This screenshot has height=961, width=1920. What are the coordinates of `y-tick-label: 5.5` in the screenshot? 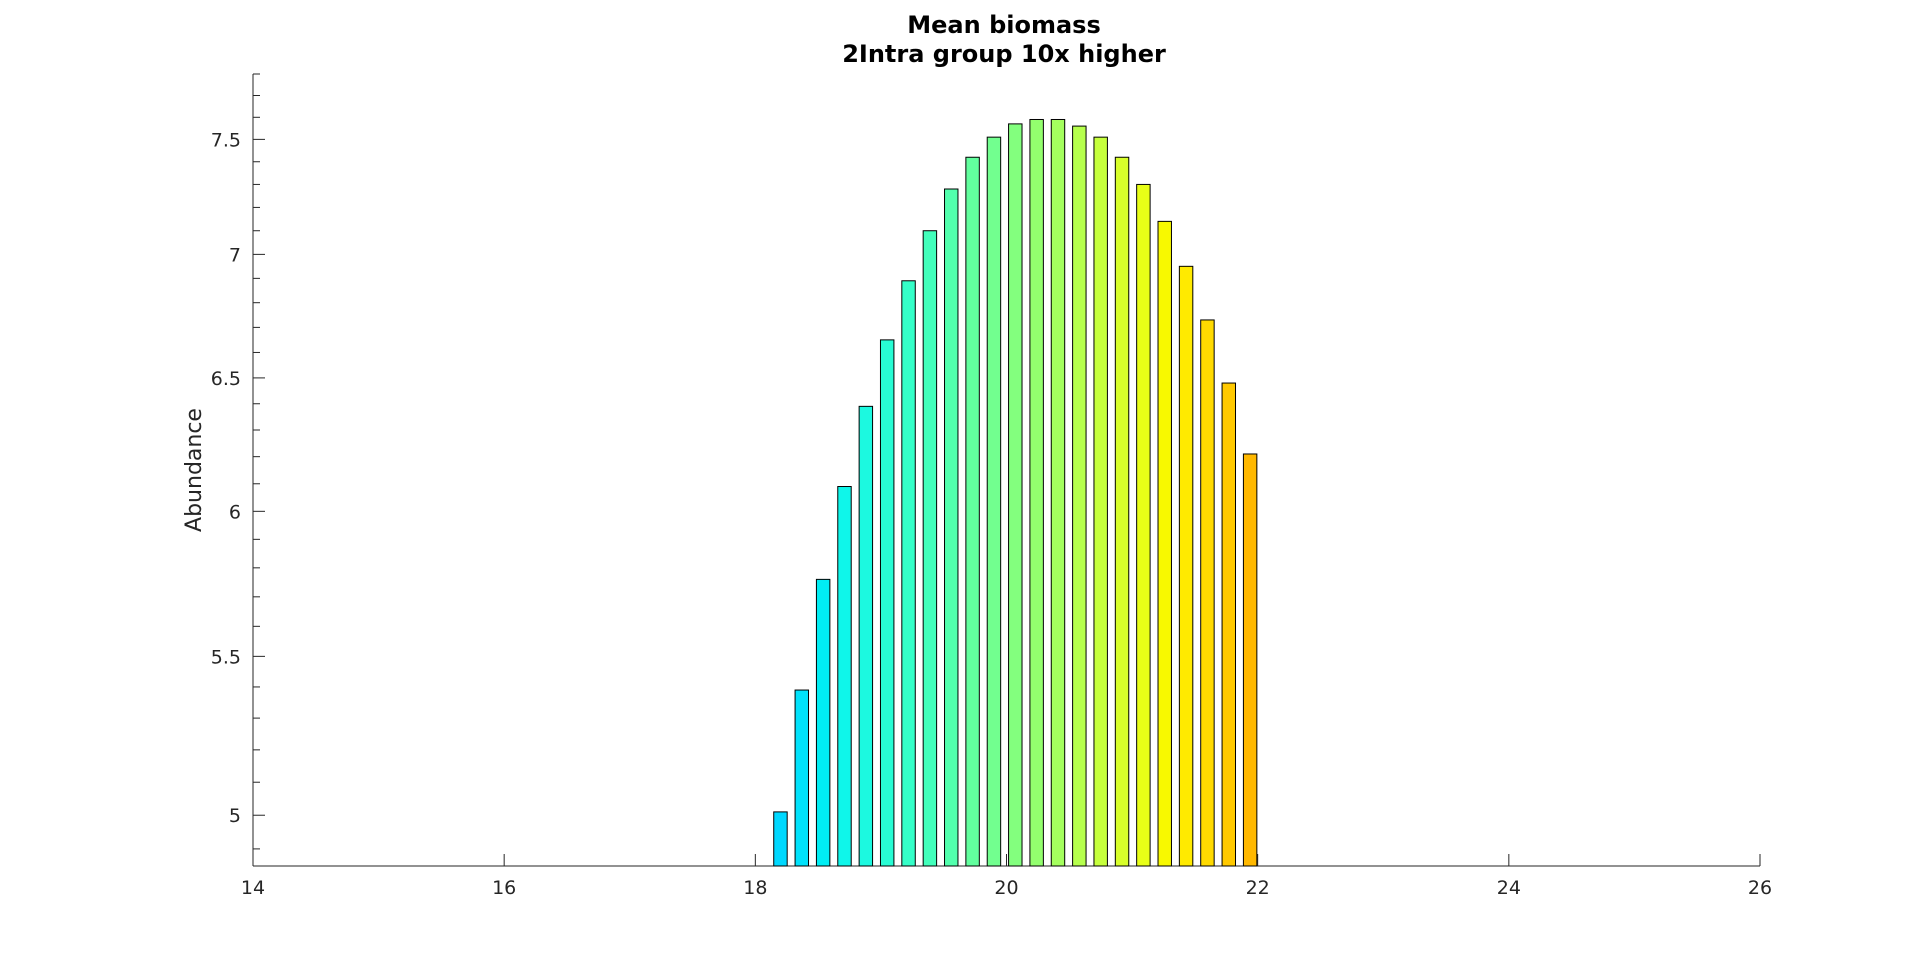 It's located at (226, 657).